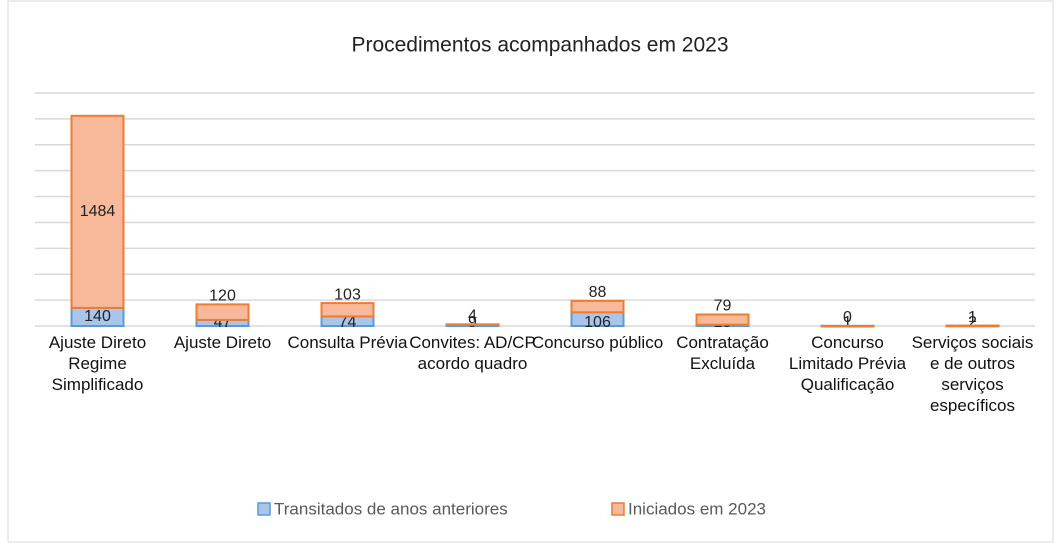  What do you see at coordinates (347, 294) in the screenshot?
I see `data-label: 103` at bounding box center [347, 294].